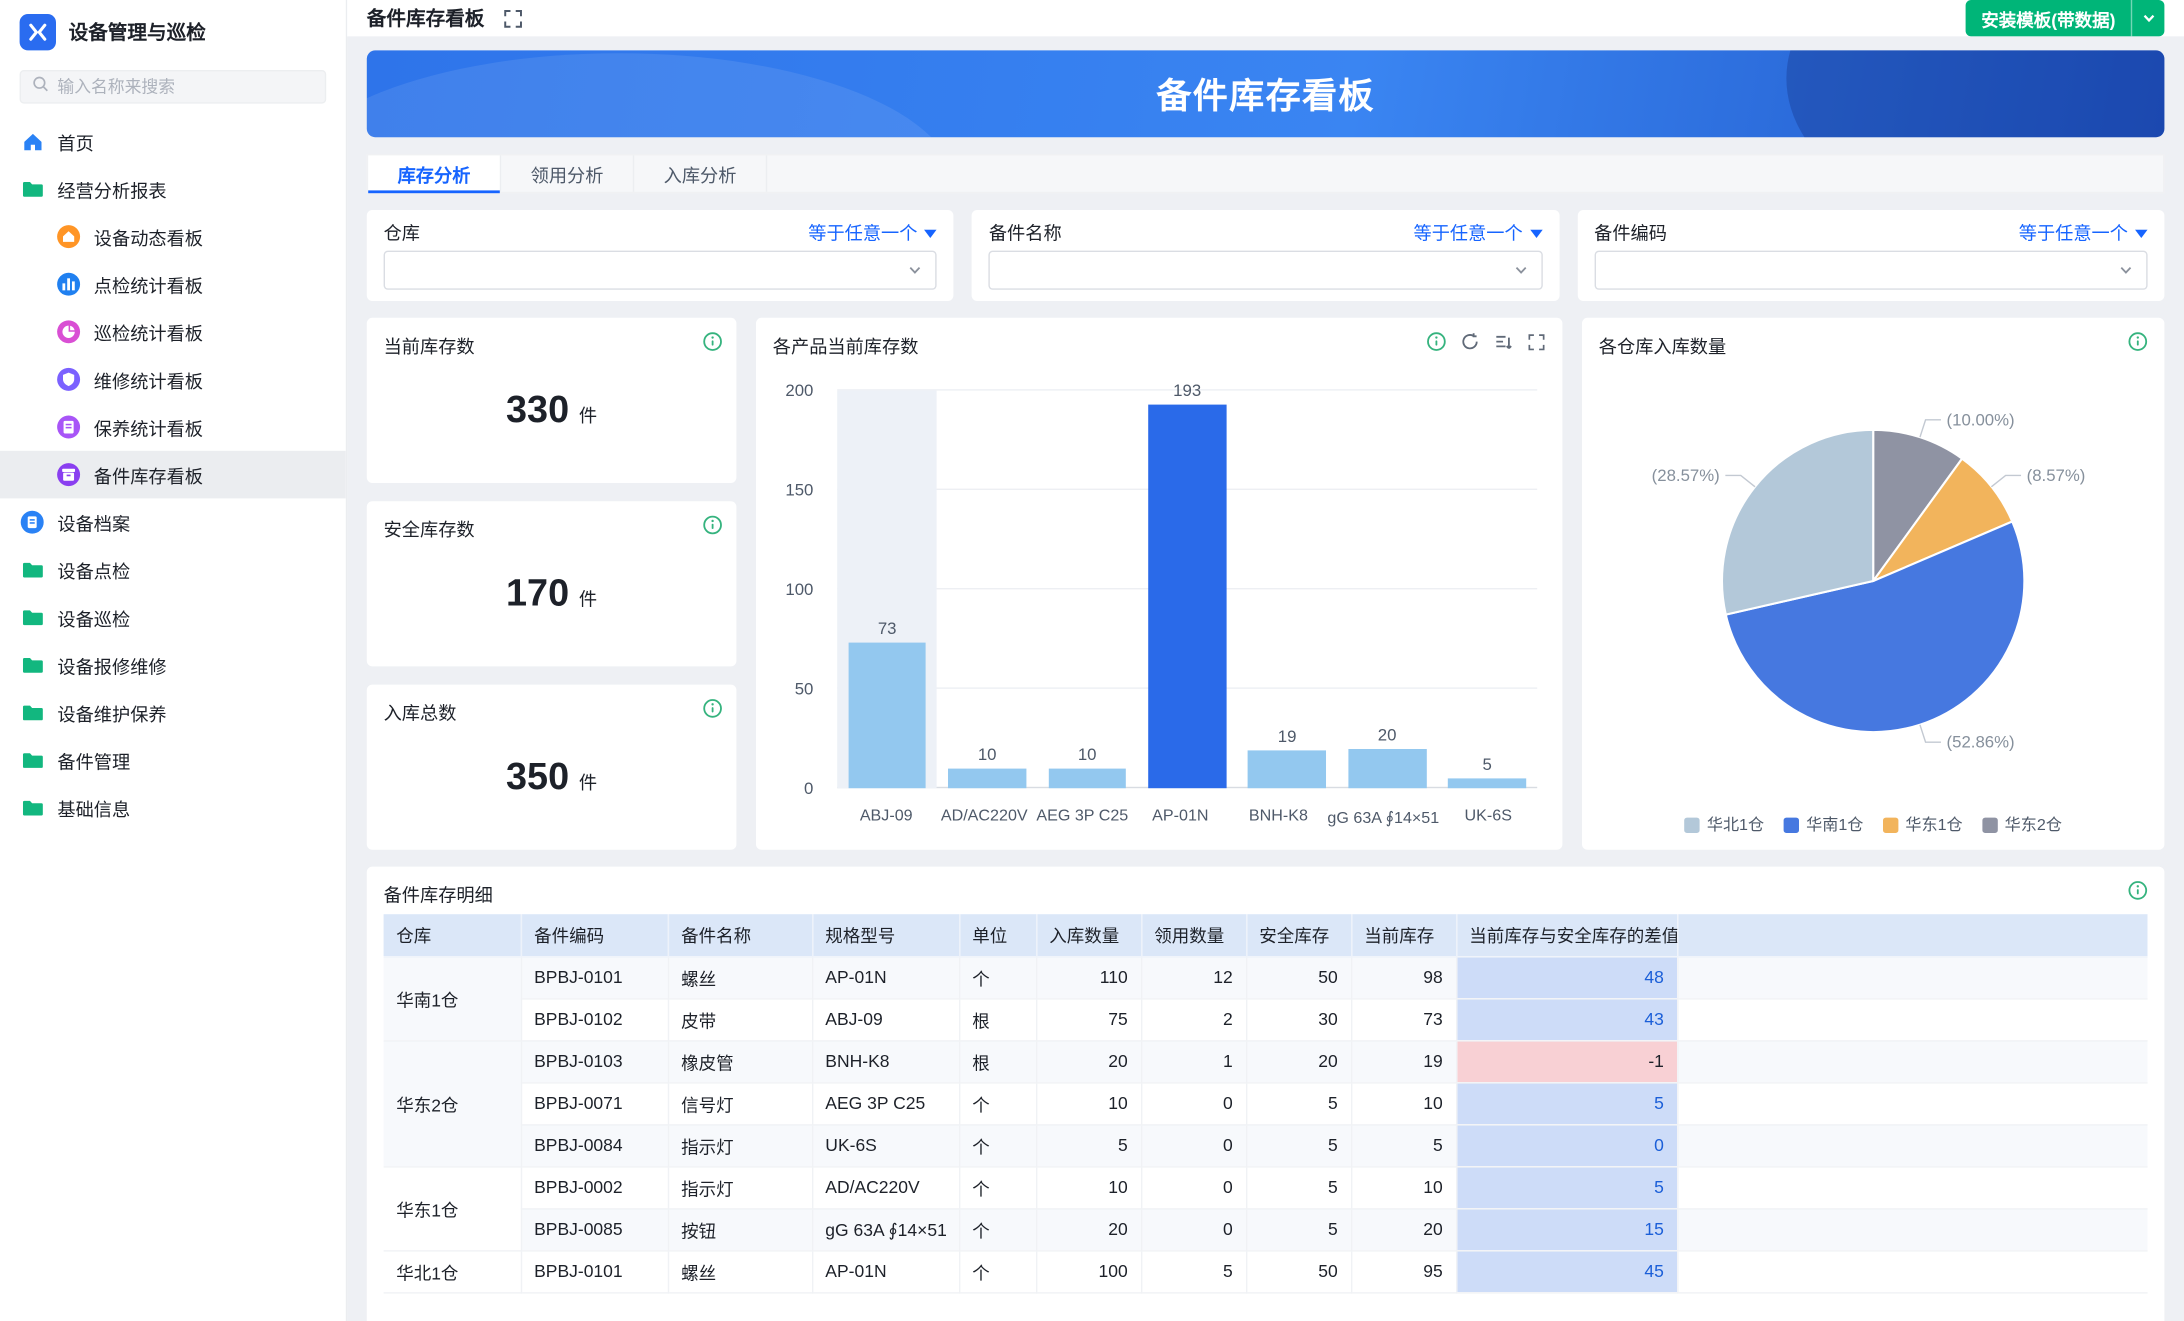  I want to click on sidebar-item: 备件库存看板, so click(173, 474).